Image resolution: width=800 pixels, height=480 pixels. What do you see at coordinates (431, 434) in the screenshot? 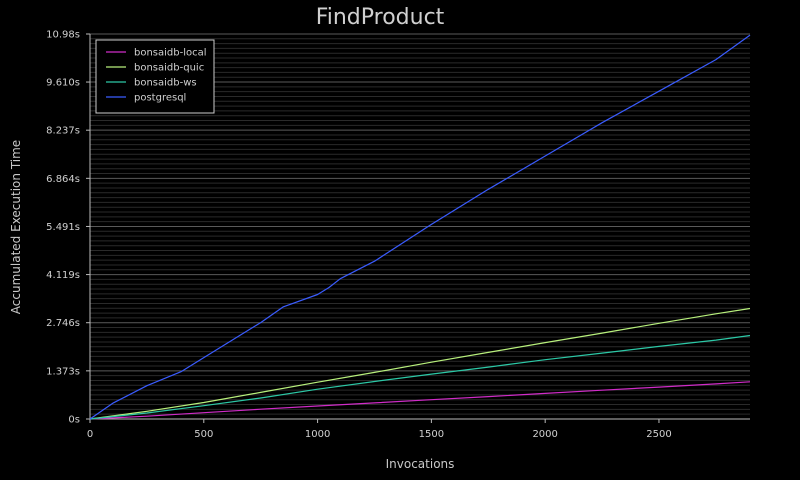
I see `x-tick-label: 1500` at bounding box center [431, 434].